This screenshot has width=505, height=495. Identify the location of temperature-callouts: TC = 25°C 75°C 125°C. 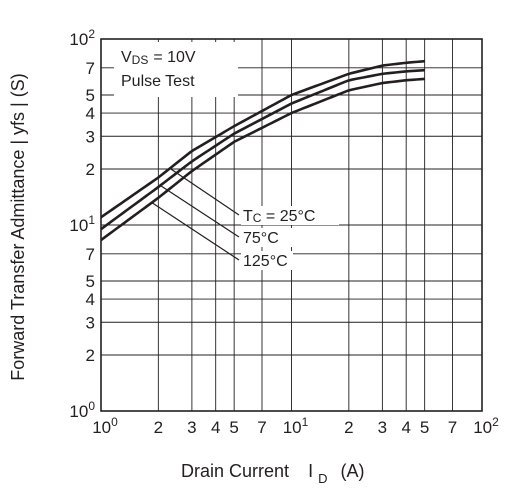
(245, 218).